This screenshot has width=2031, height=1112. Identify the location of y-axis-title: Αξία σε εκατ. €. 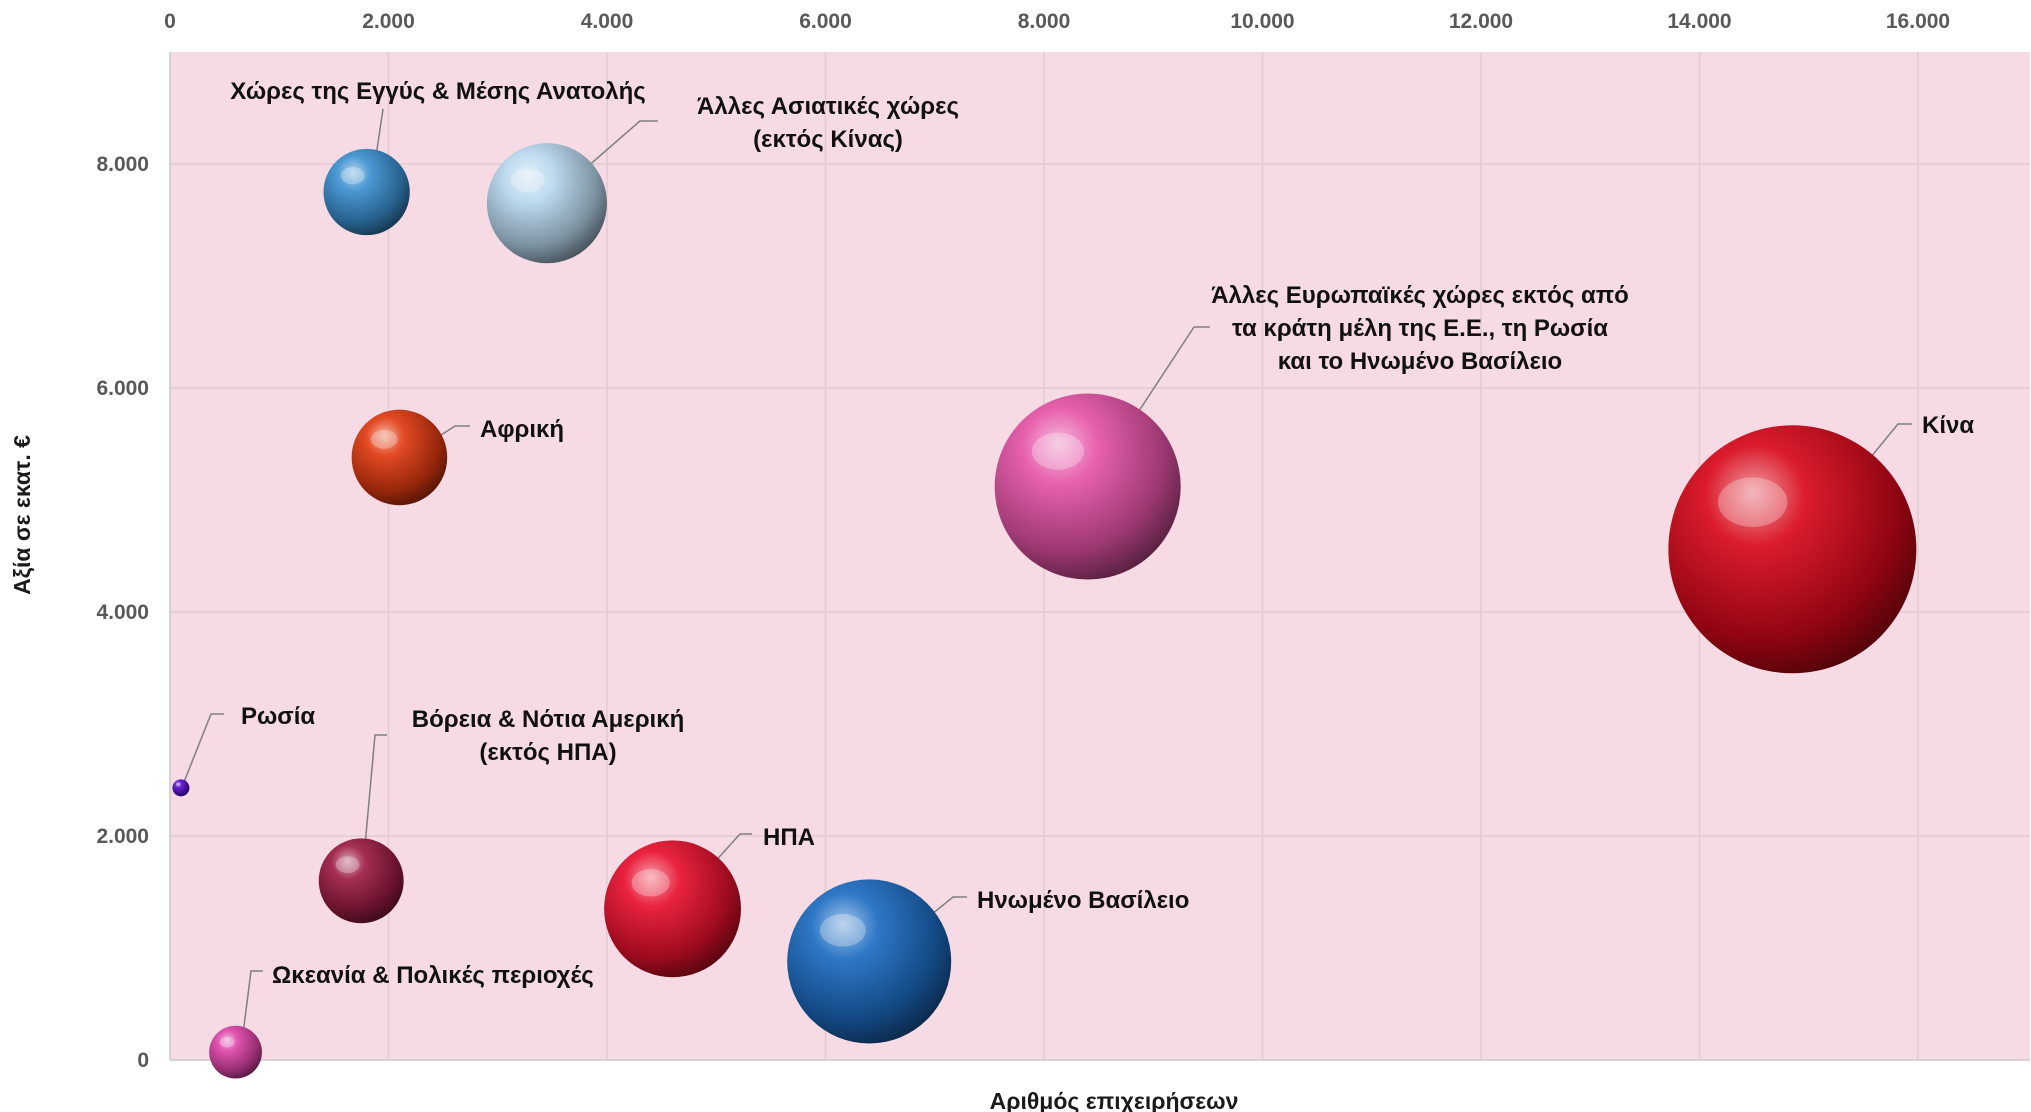
(22, 515).